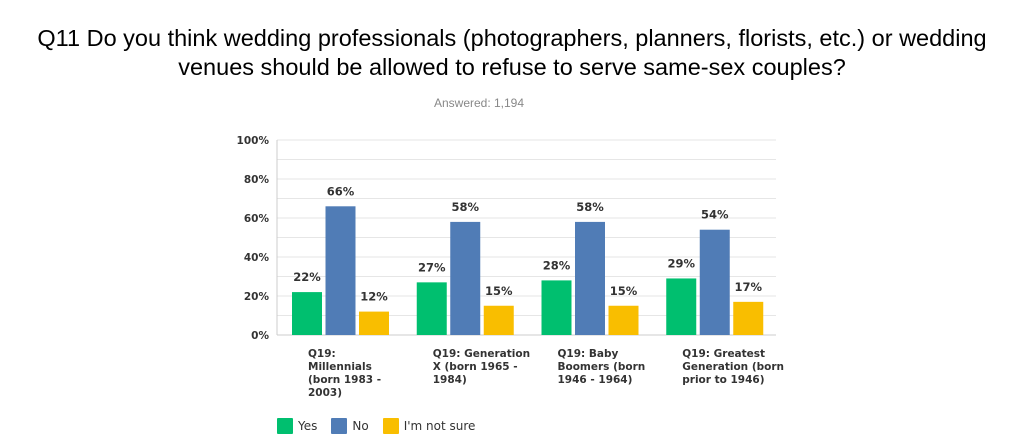  I want to click on bars, so click(528, 270).